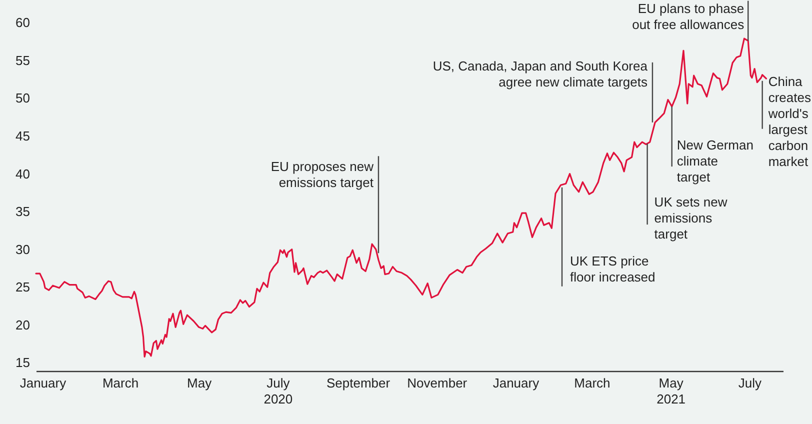  Describe the element at coordinates (23, 98) in the screenshot. I see `y-tick-label: 50` at that location.